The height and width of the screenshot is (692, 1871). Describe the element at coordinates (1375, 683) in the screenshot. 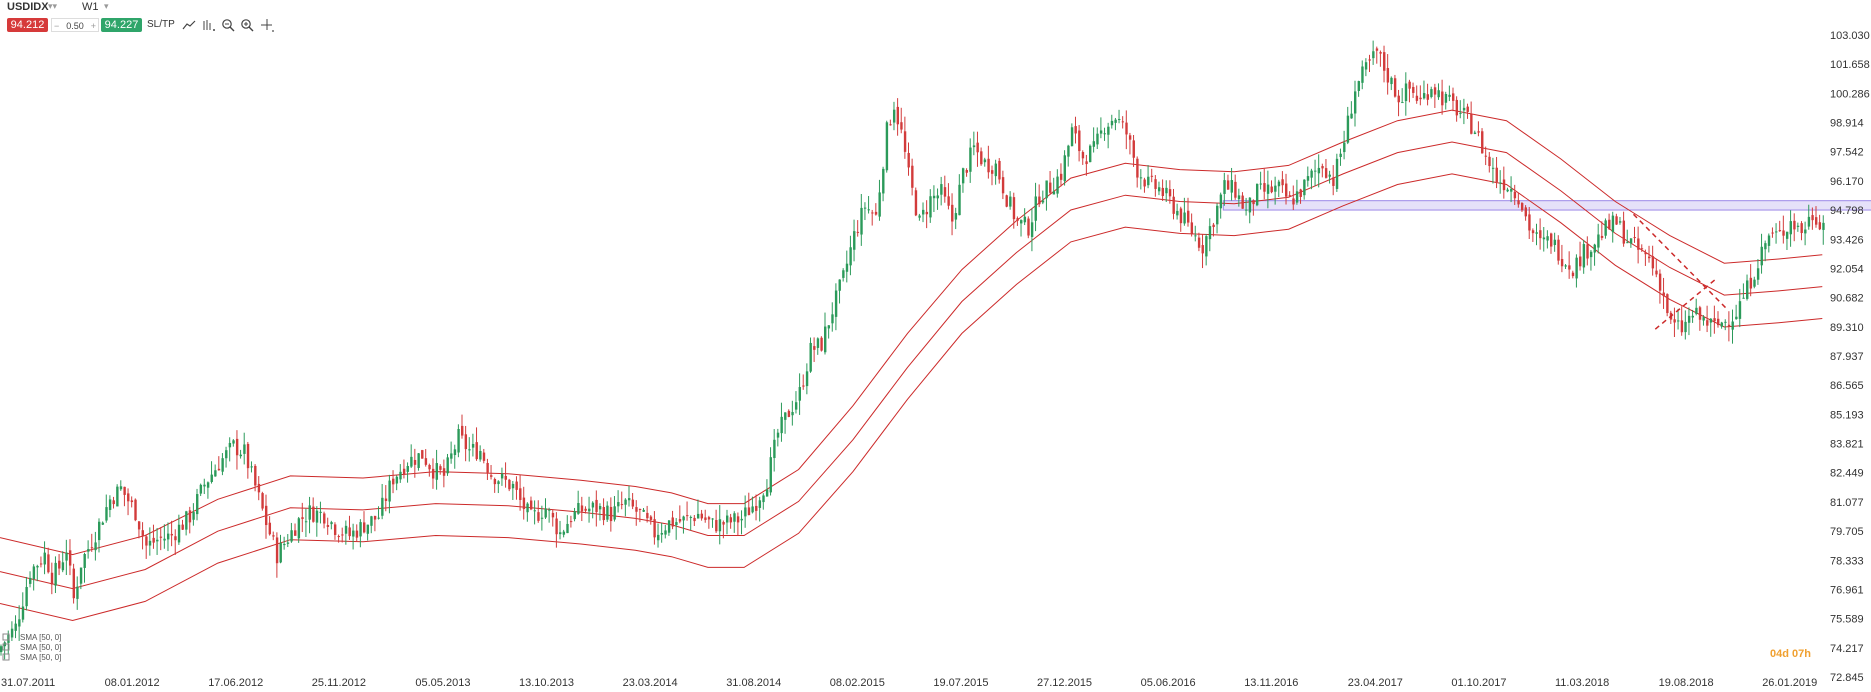

I see `x-tick-label: 23.04.2017` at that location.